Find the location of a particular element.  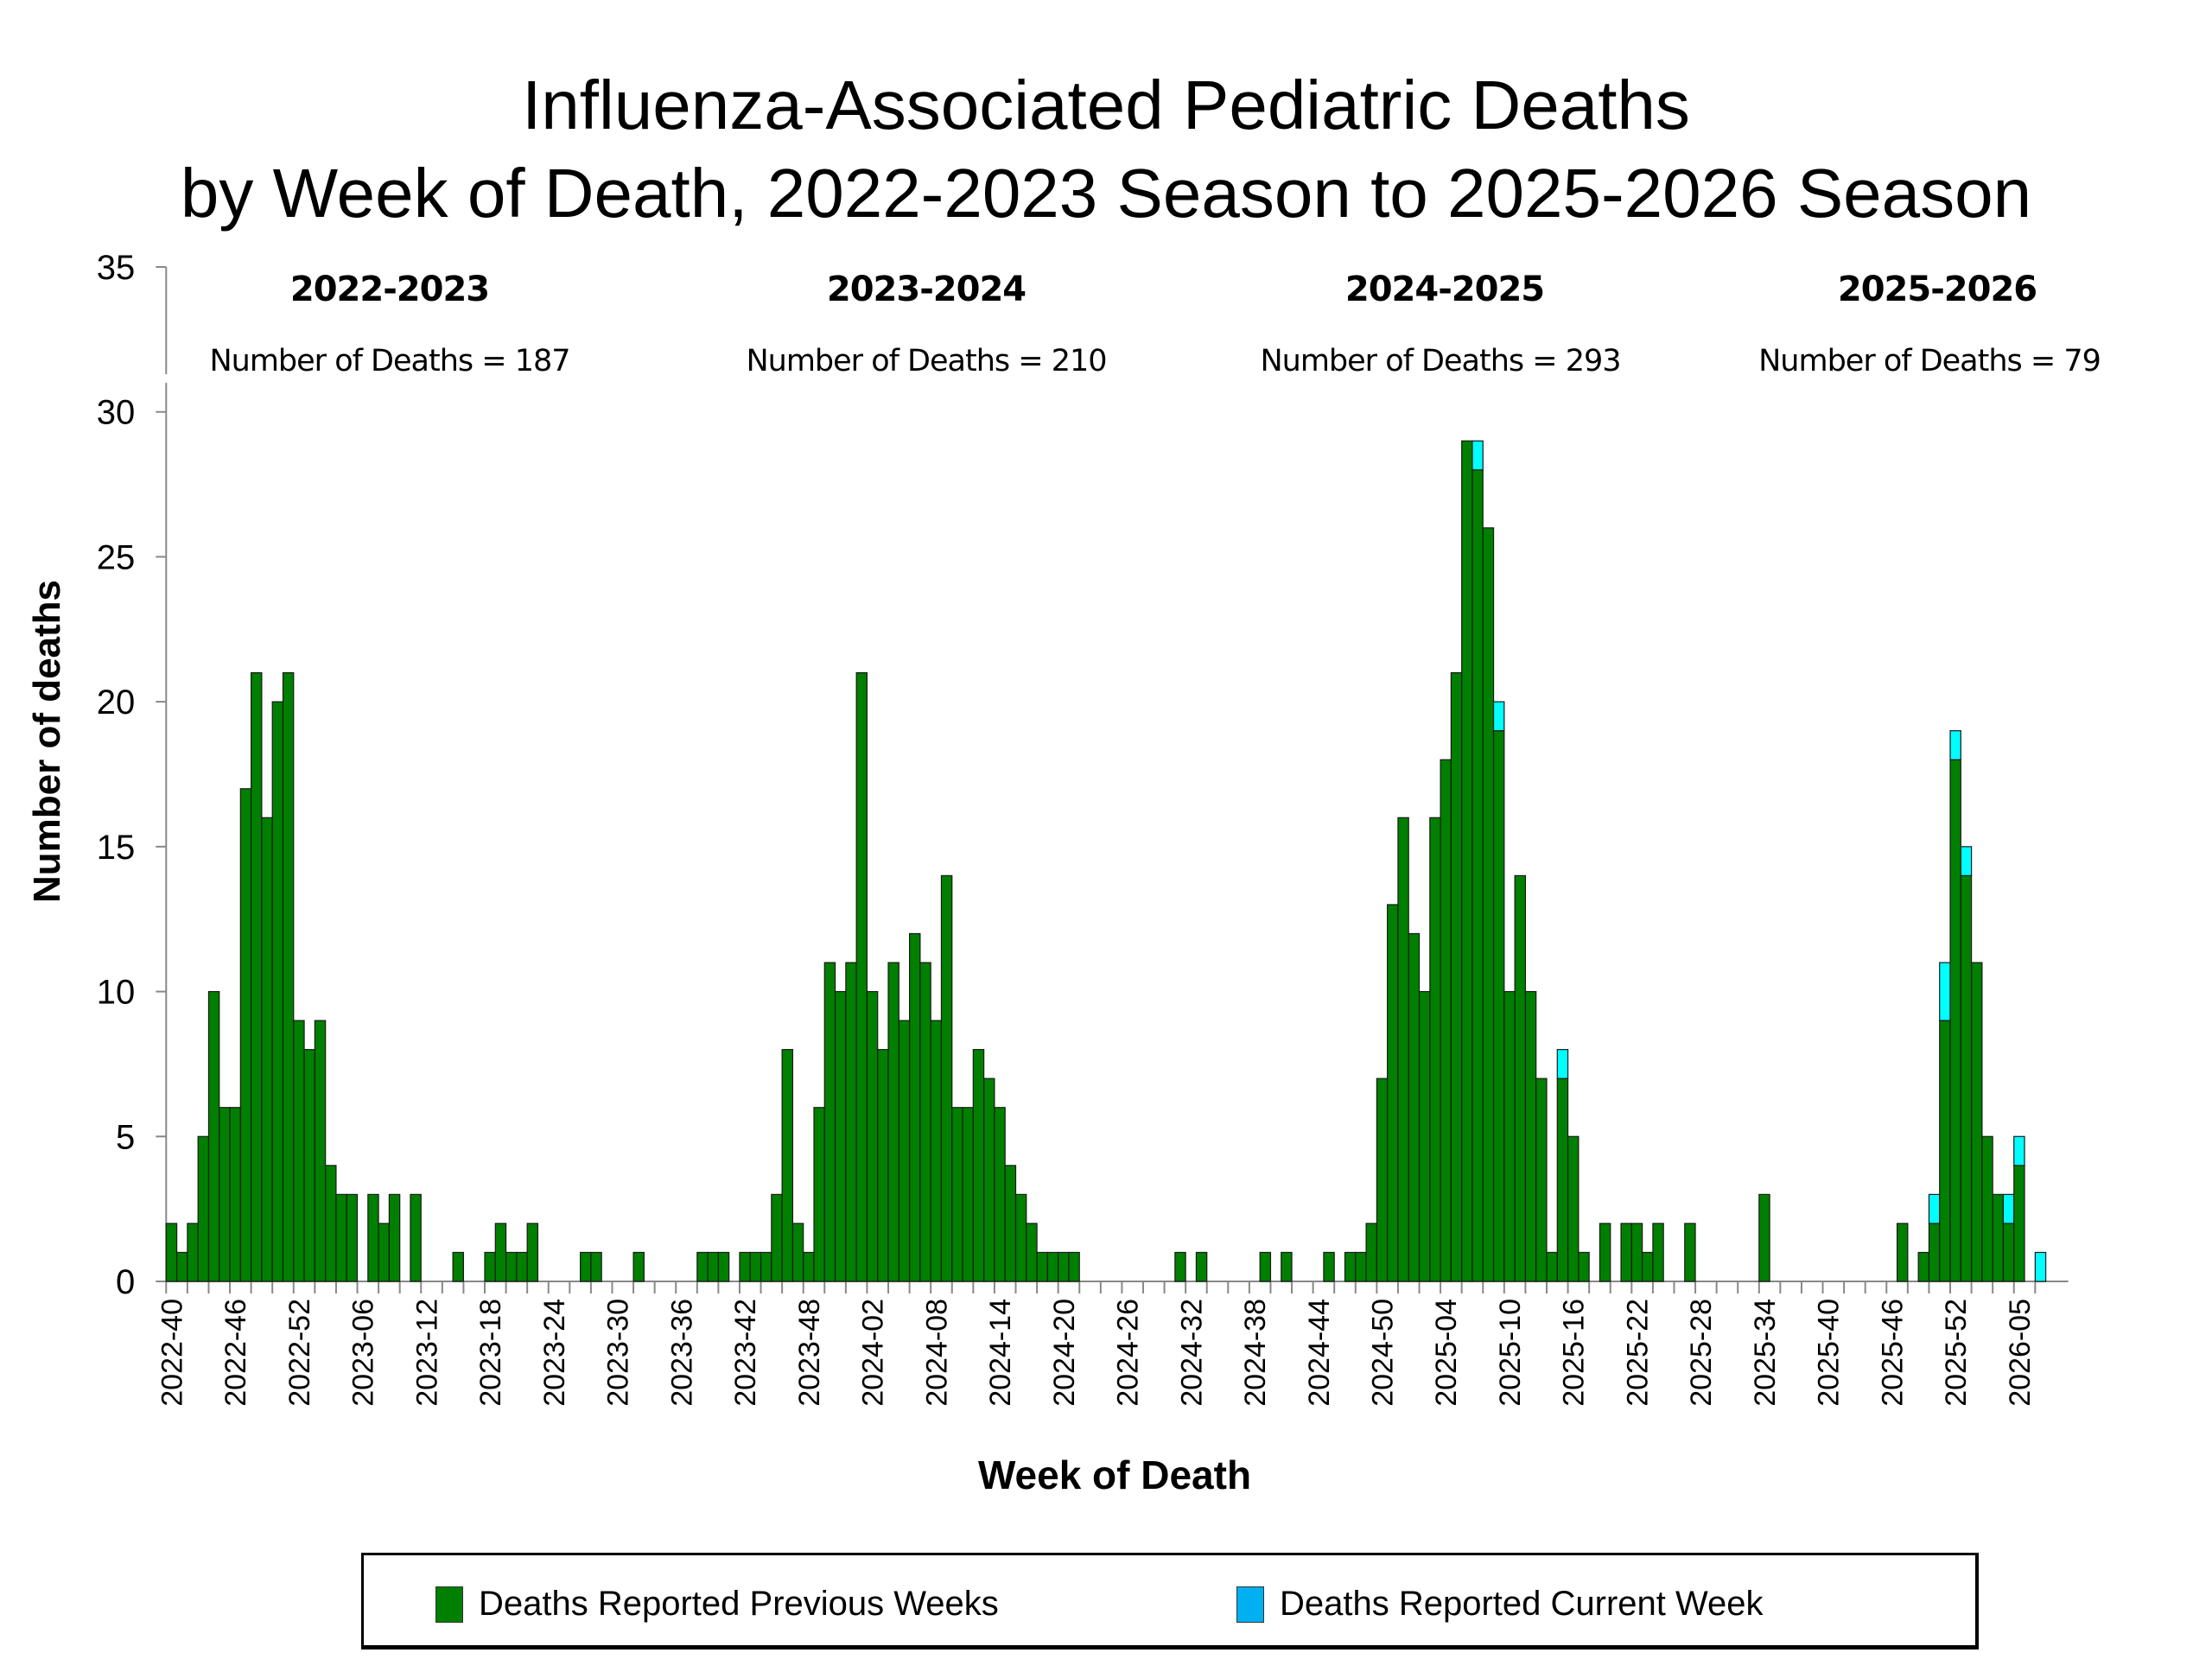

y-axis: 0 5 10 15 20 25 30 35 is located at coordinates (132, 775).